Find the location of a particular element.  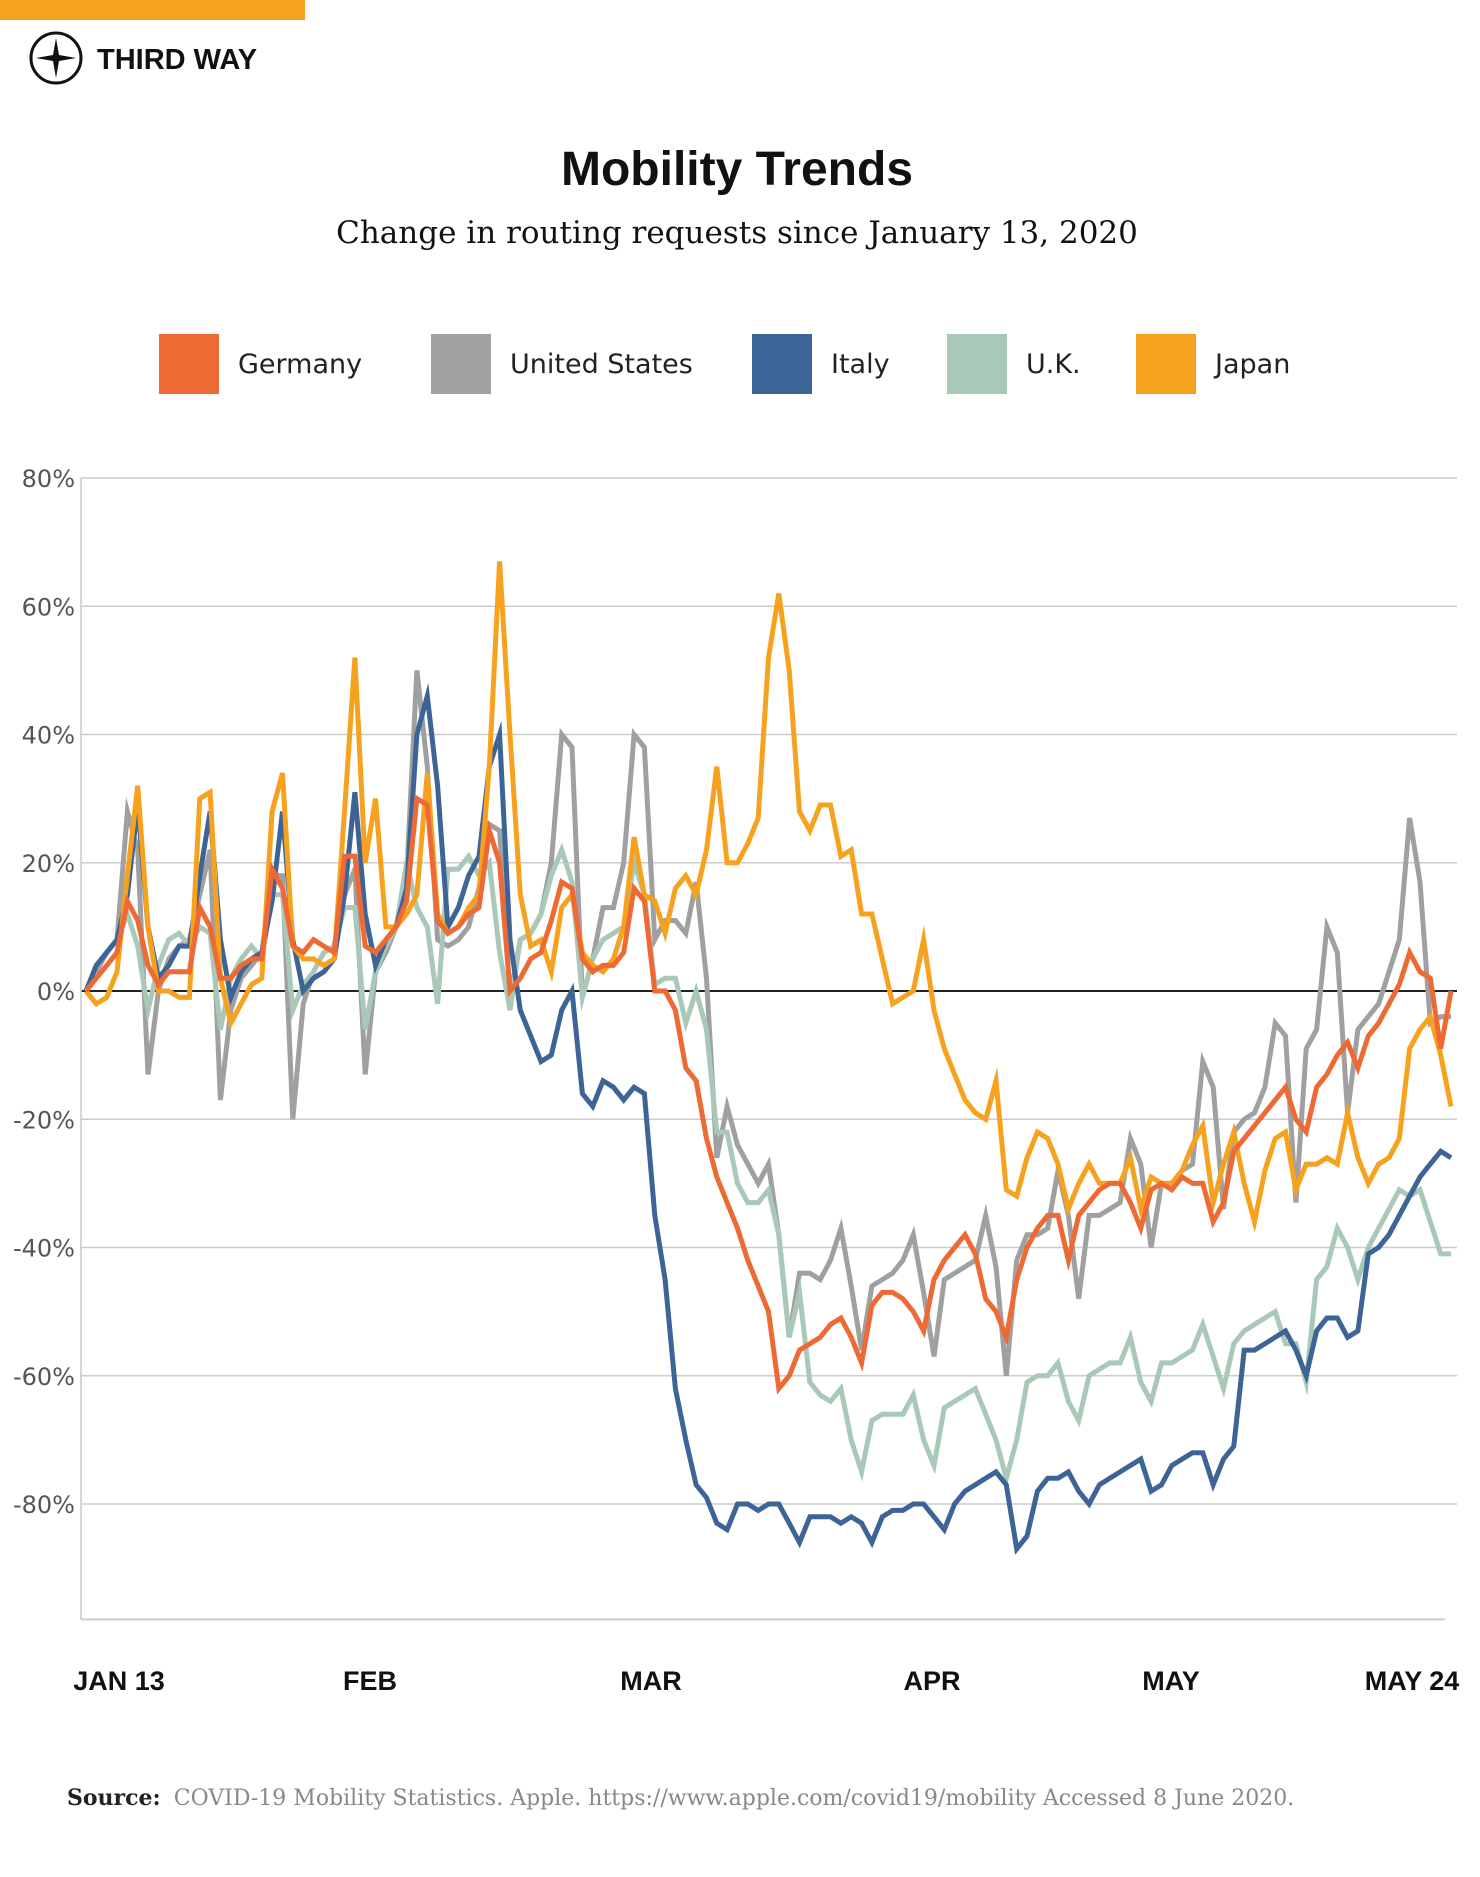

compass-icon is located at coordinates (56, 58).